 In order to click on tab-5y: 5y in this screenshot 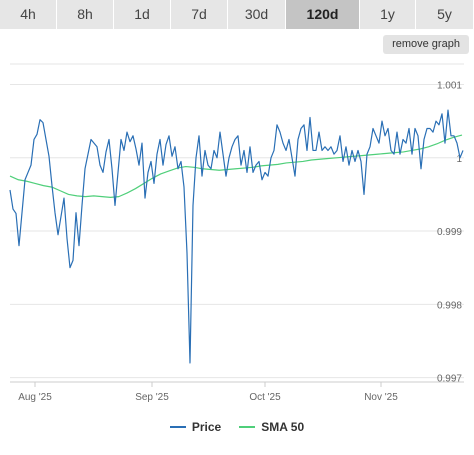, I will do `click(445, 14)`.